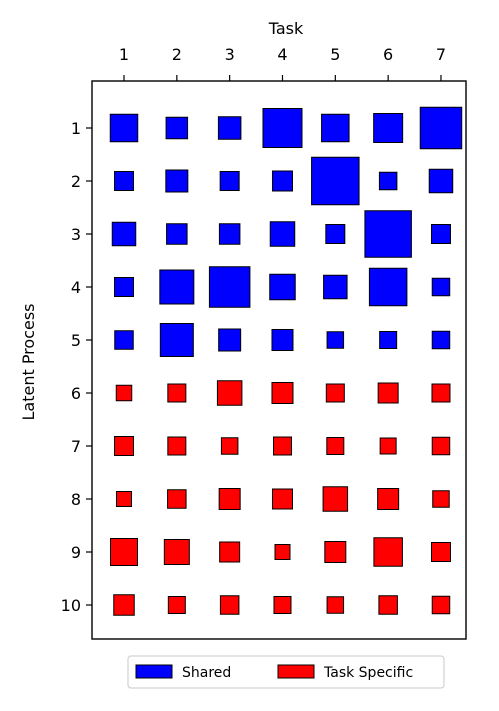 Image resolution: width=499 pixels, height=711 pixels. I want to click on y-tick-label: 9, so click(76, 552).